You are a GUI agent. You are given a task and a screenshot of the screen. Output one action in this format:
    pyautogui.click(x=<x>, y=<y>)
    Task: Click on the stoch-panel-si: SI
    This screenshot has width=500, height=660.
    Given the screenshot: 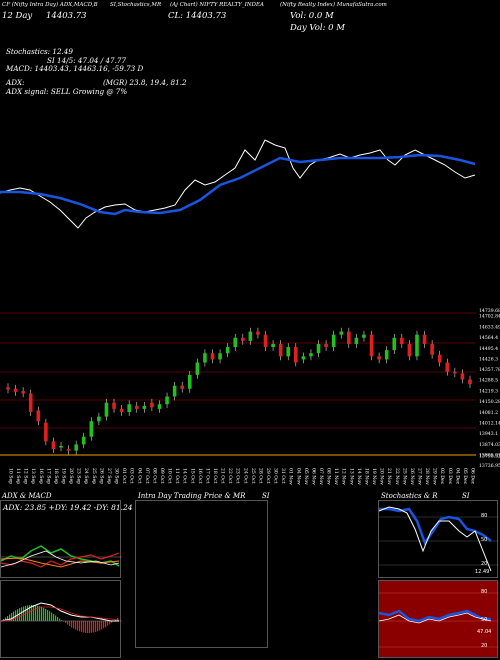 What is the action you would take?
    pyautogui.click(x=466, y=496)
    